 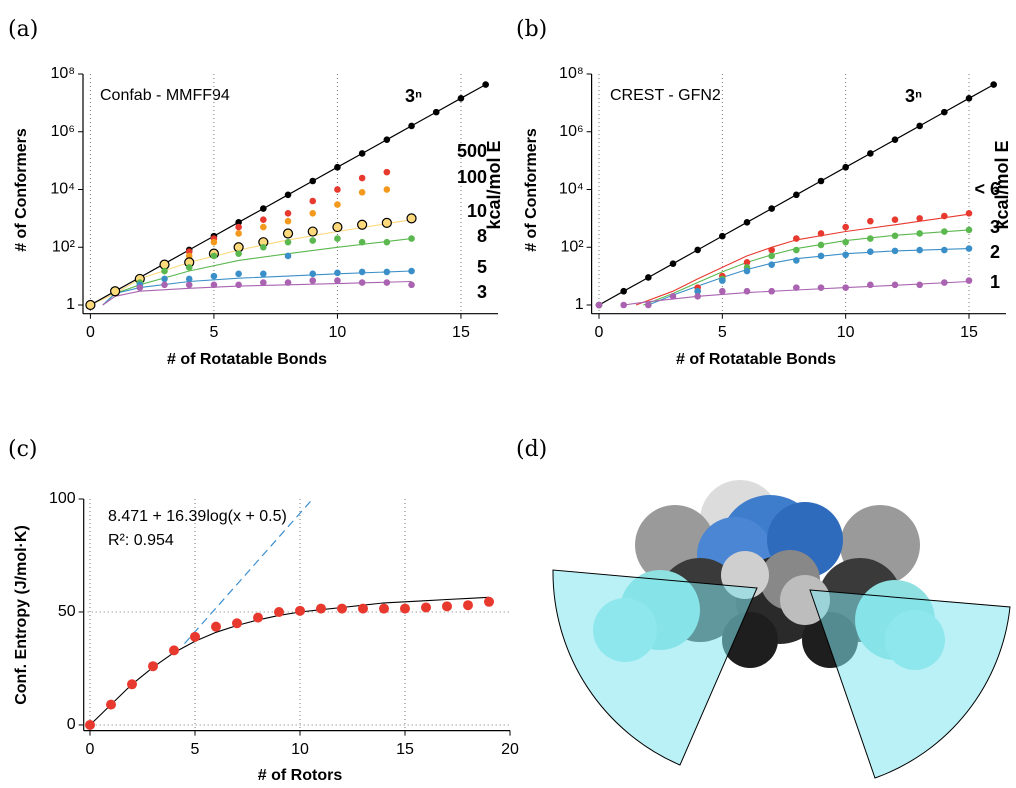 What do you see at coordinates (472, 177) in the screenshot?
I see `legend-label: 100` at bounding box center [472, 177].